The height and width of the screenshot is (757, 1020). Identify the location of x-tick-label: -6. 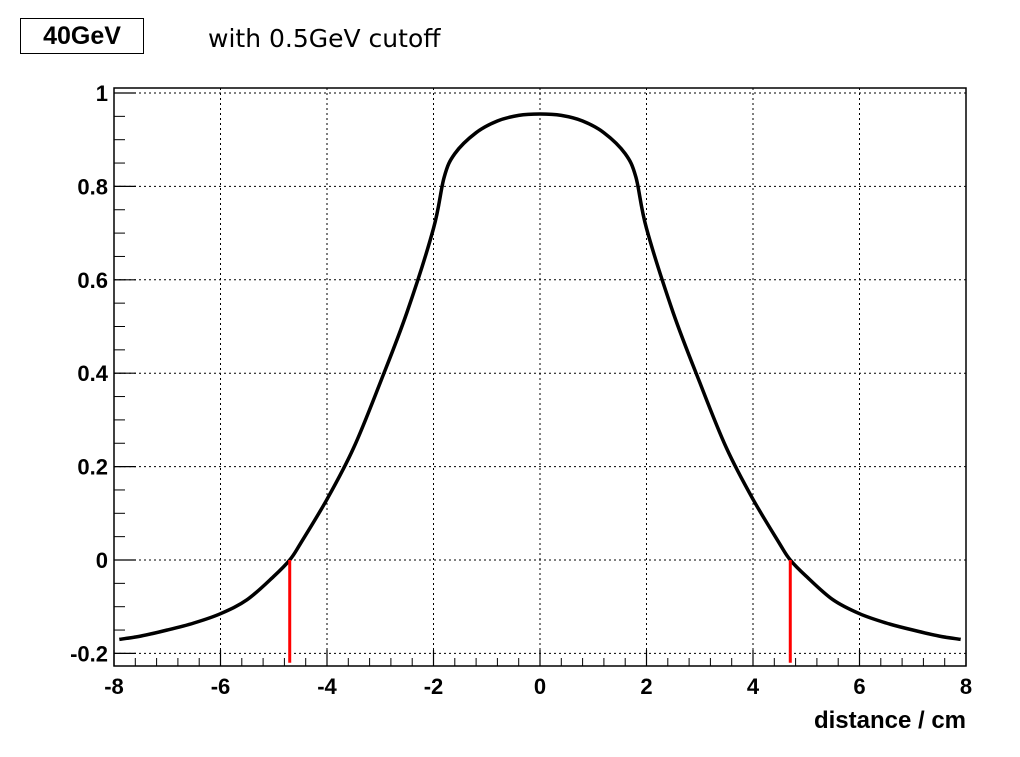
(221, 686).